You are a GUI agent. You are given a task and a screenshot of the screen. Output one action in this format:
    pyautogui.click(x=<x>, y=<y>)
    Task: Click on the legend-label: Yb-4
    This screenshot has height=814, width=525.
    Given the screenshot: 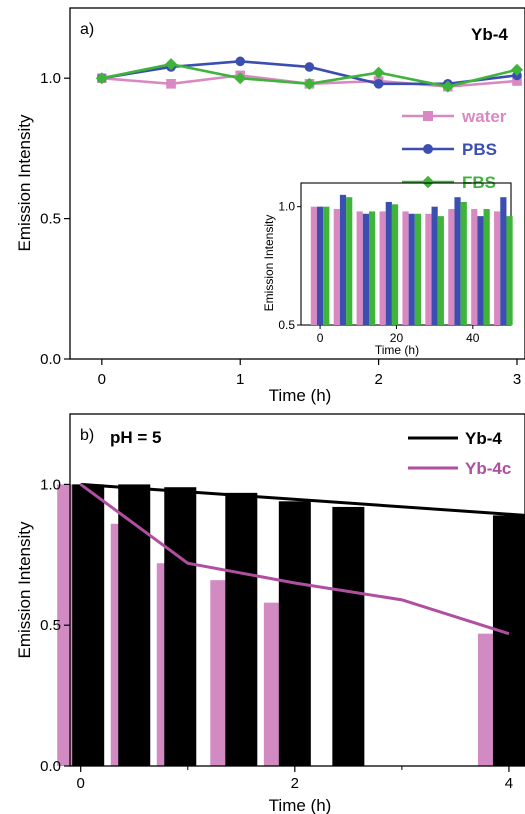 What is the action you would take?
    pyautogui.click(x=483, y=438)
    